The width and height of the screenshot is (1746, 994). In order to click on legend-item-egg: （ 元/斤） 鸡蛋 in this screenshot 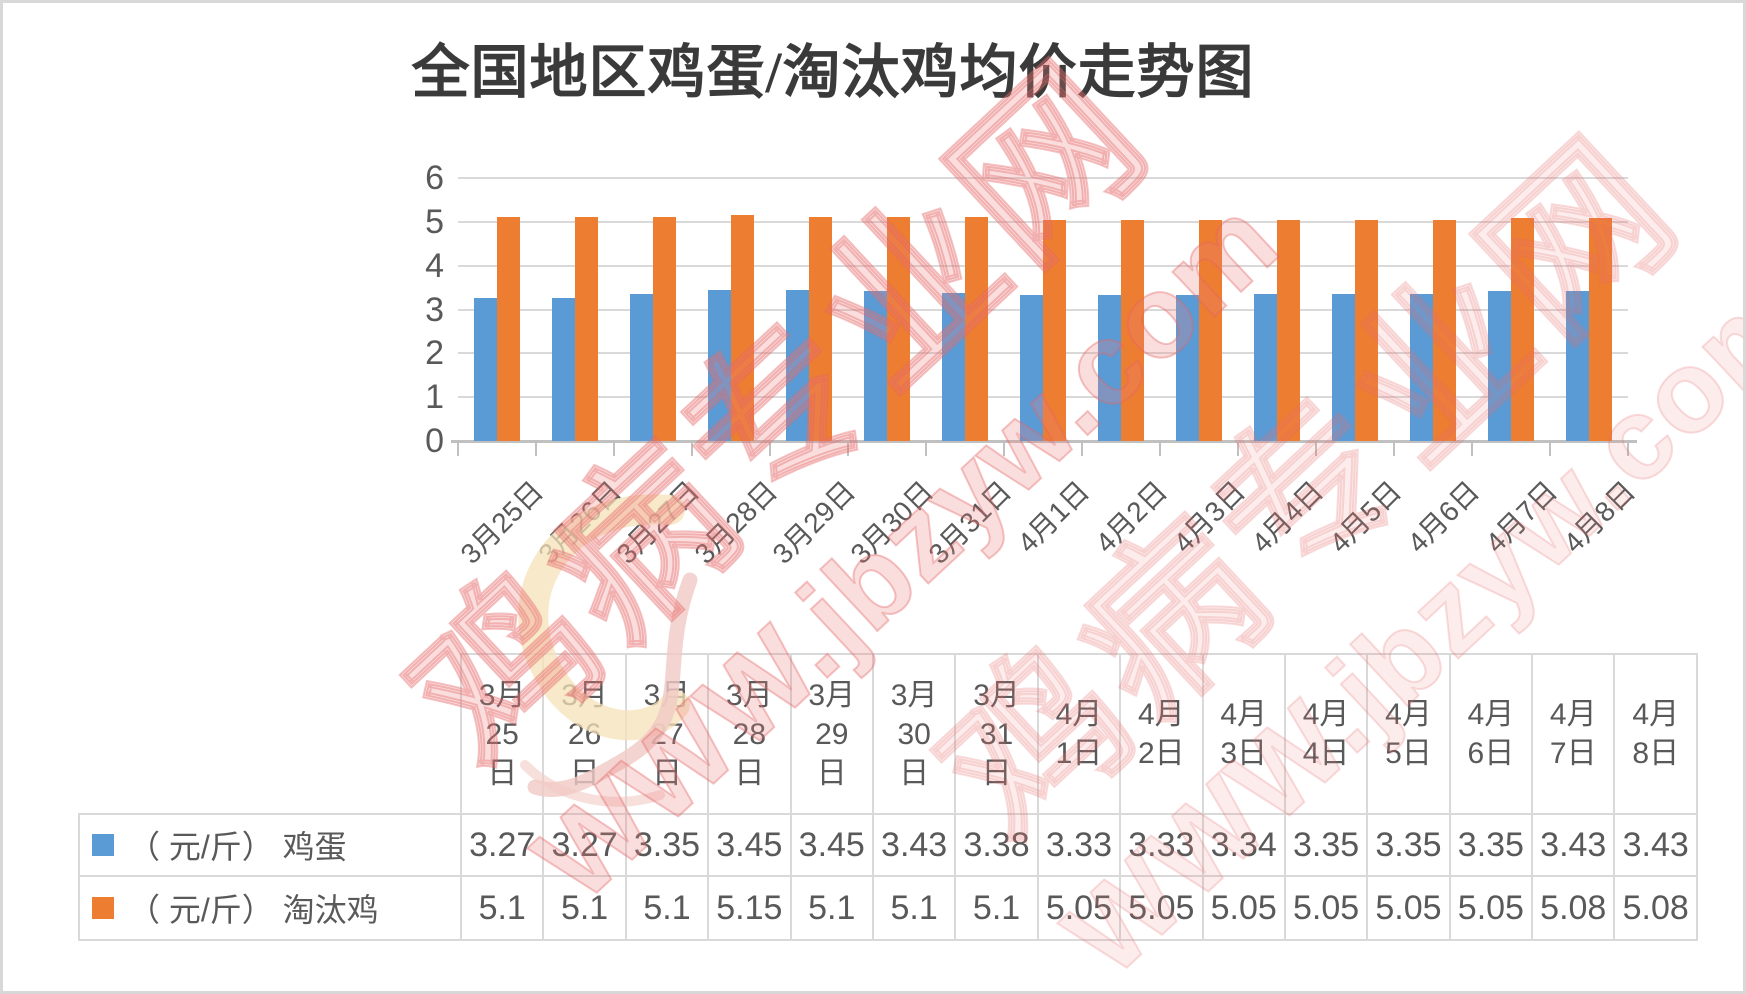, I will do `click(270, 845)`.